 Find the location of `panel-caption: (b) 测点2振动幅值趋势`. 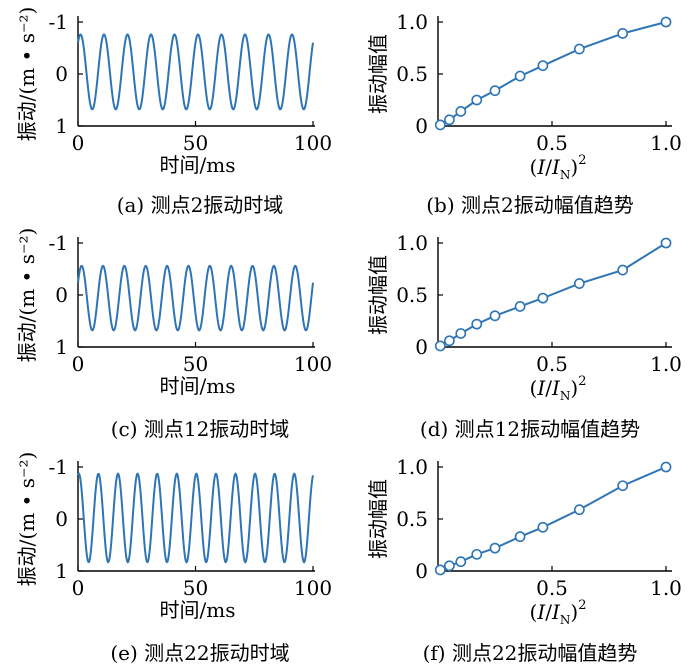

panel-caption: (b) 测点2振动幅值趋势 is located at coordinates (530, 205).